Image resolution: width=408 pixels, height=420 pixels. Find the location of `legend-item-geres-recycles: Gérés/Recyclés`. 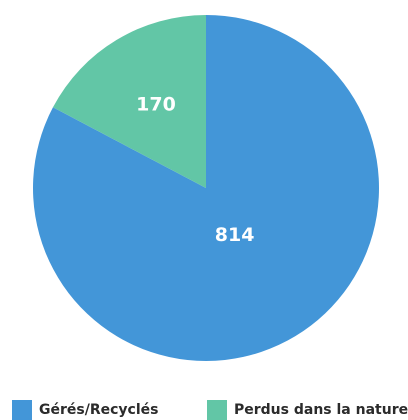

legend-item-geres-recycles: Gérés/Recyclés is located at coordinates (85, 410).